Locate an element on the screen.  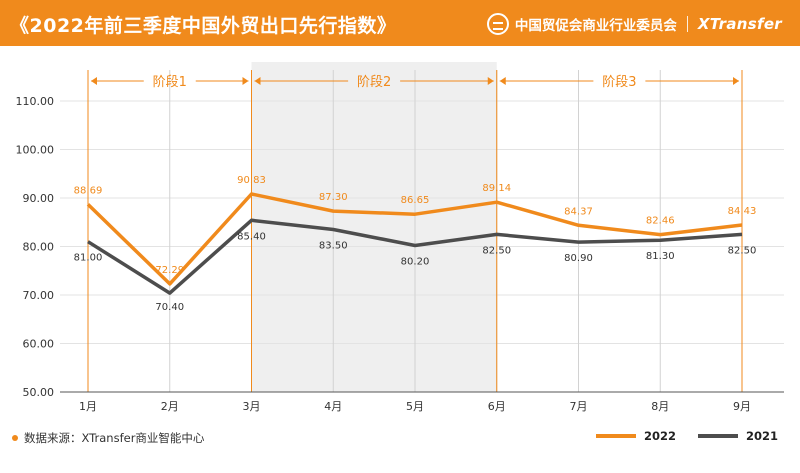
legend-item-2021: 2021 is located at coordinates (737, 436).